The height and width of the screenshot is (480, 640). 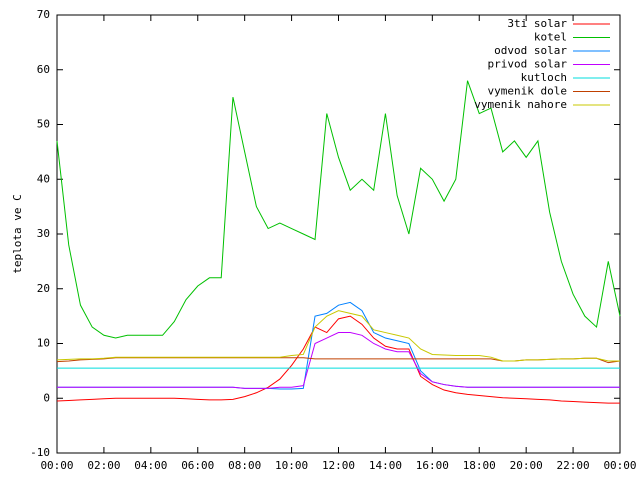 What do you see at coordinates (46, 397) in the screenshot?
I see `y-tick-label: 0` at bounding box center [46, 397].